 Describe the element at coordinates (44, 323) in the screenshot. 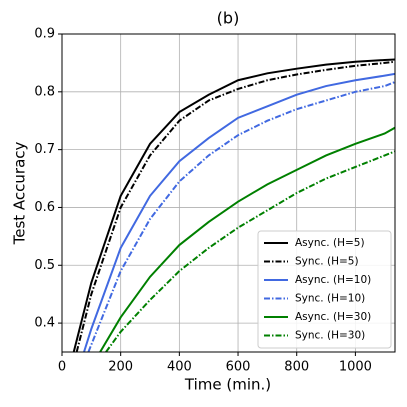

I see `y-tick-label: 0.4` at that location.